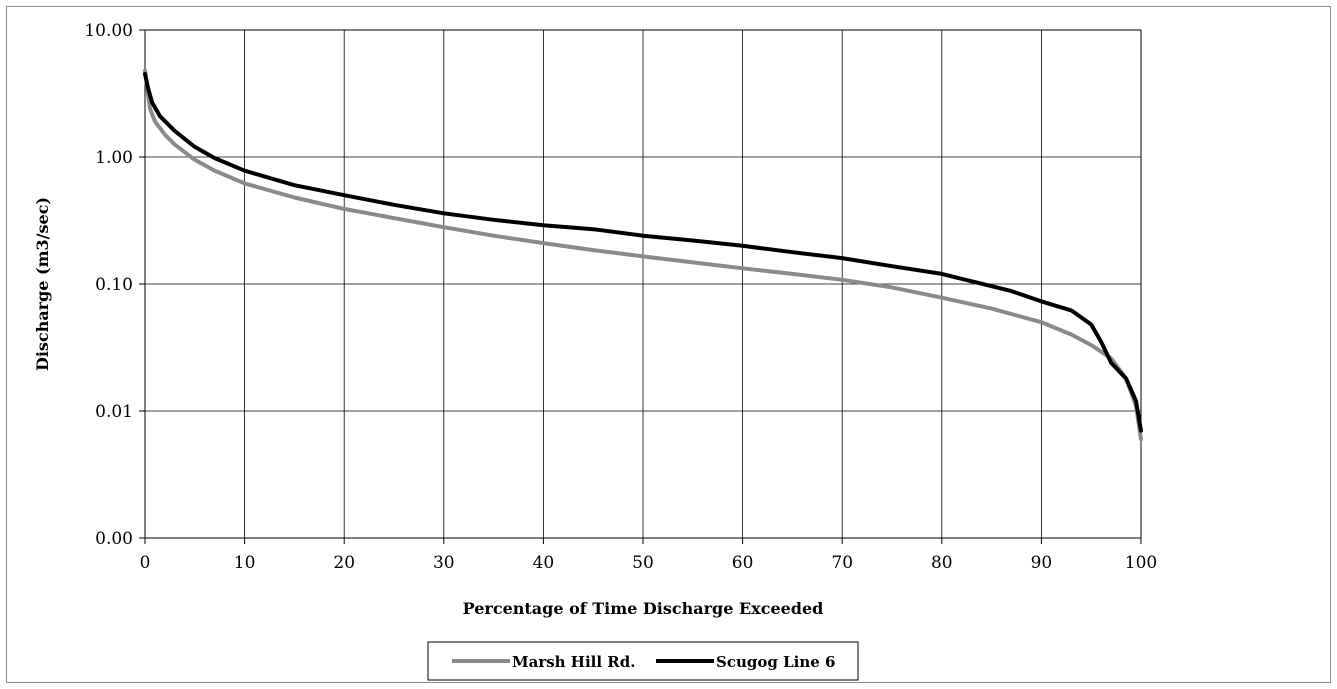 Image resolution: width=1337 pixels, height=689 pixels. Describe the element at coordinates (643, 608) in the screenshot. I see `x-axis-title: Percentage of Time Discharge Exceeded` at that location.